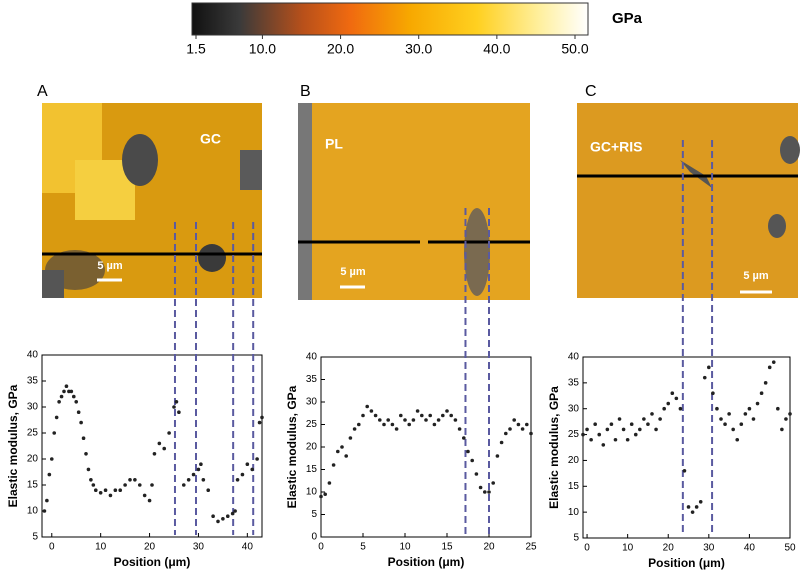  What do you see at coordinates (686, 447) in the screenshot?
I see `plot-frame` at bounding box center [686, 447].